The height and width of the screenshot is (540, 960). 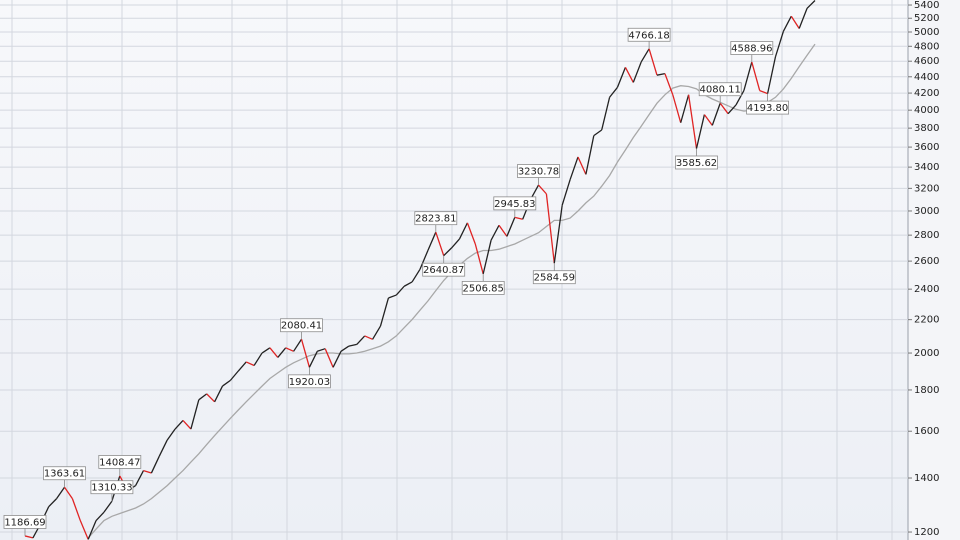 I want to click on y-tick-label: 2000, so click(x=926, y=353).